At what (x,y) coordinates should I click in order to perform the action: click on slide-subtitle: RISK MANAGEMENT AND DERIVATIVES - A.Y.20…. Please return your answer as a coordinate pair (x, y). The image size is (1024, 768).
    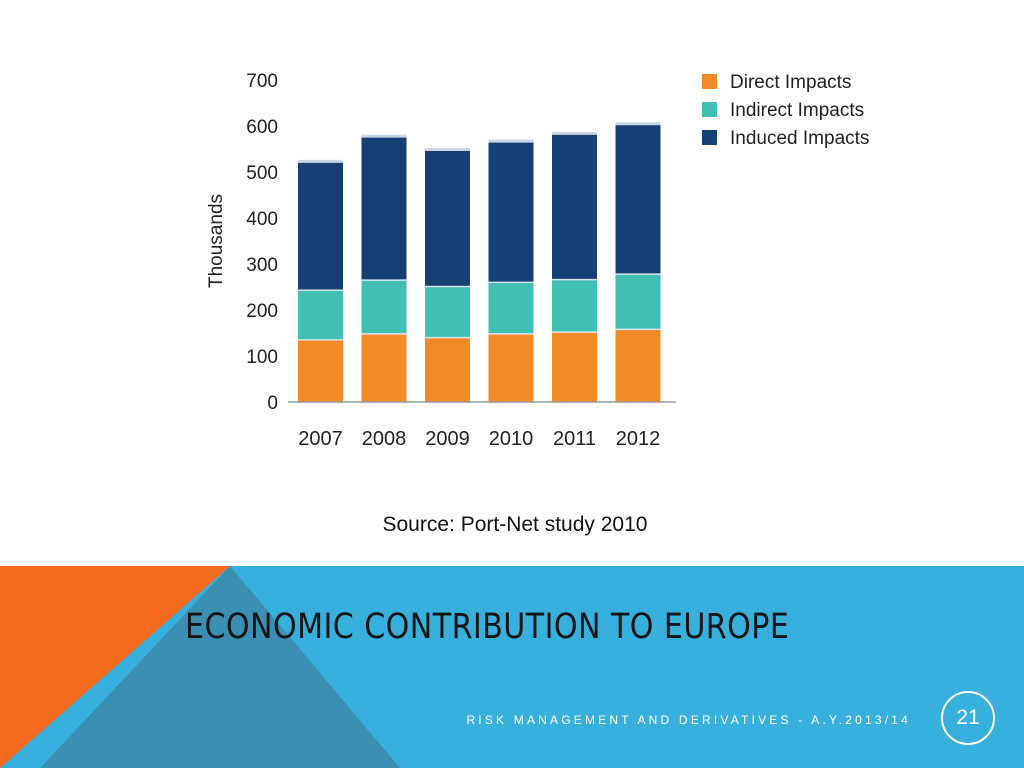
    Looking at the image, I should click on (688, 720).